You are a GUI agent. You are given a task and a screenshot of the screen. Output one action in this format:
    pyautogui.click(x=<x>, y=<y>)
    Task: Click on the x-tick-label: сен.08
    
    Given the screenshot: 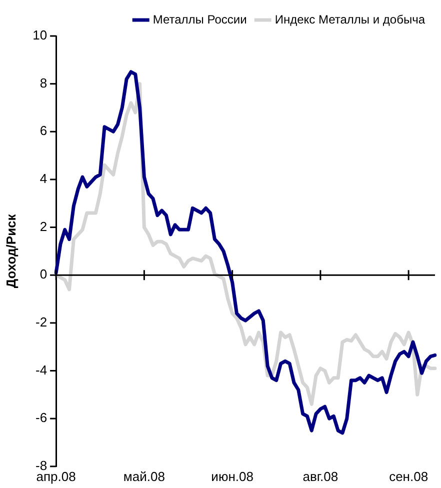 What is the action you would take?
    pyautogui.click(x=408, y=476)
    